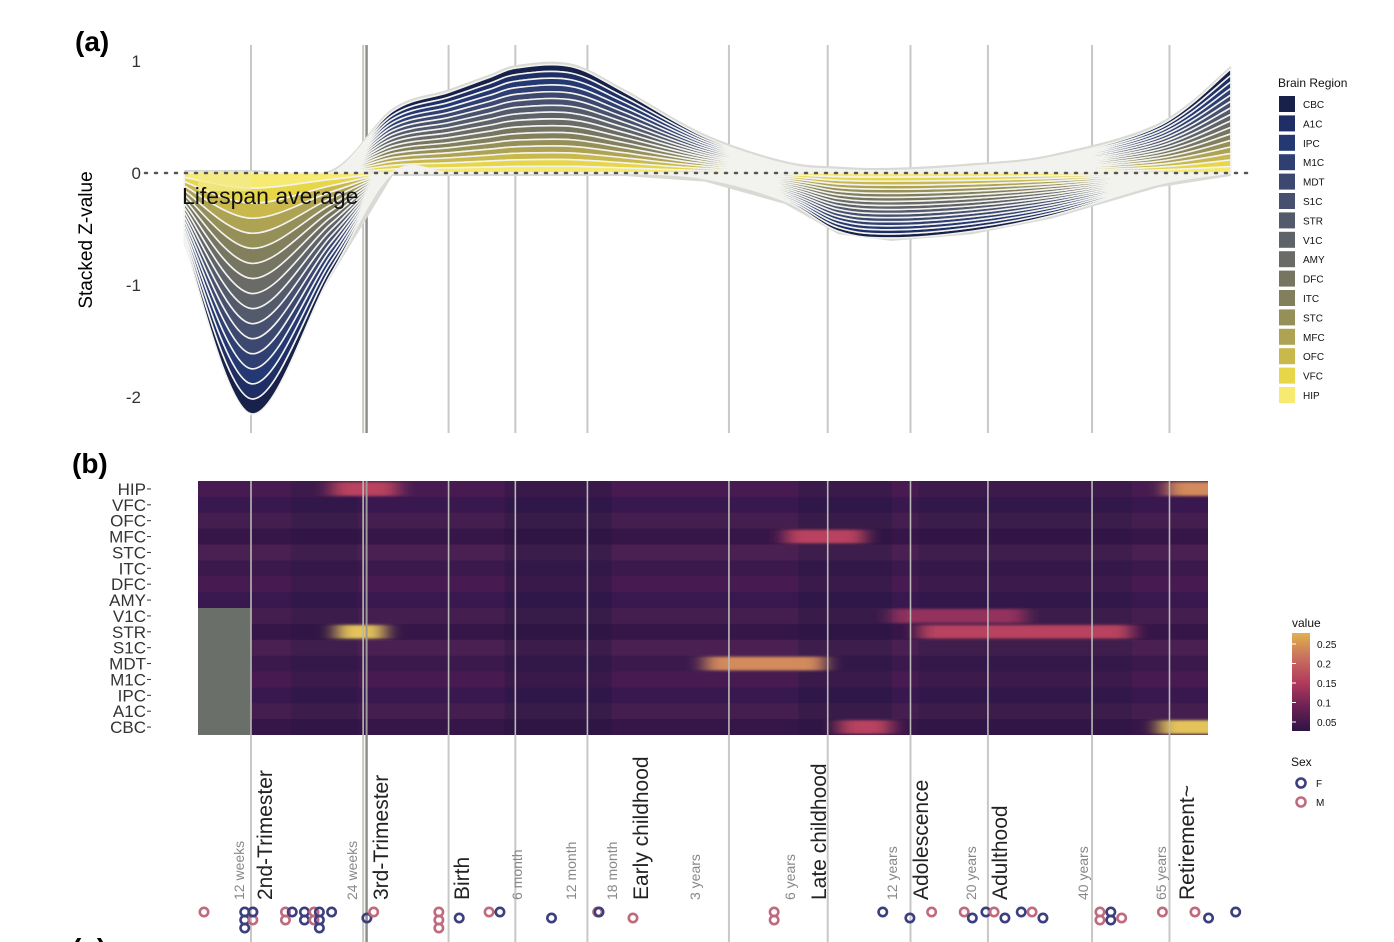 This screenshot has width=1394, height=942. Describe the element at coordinates (1287, 317) in the screenshot. I see `legend-swatch-stc` at that location.